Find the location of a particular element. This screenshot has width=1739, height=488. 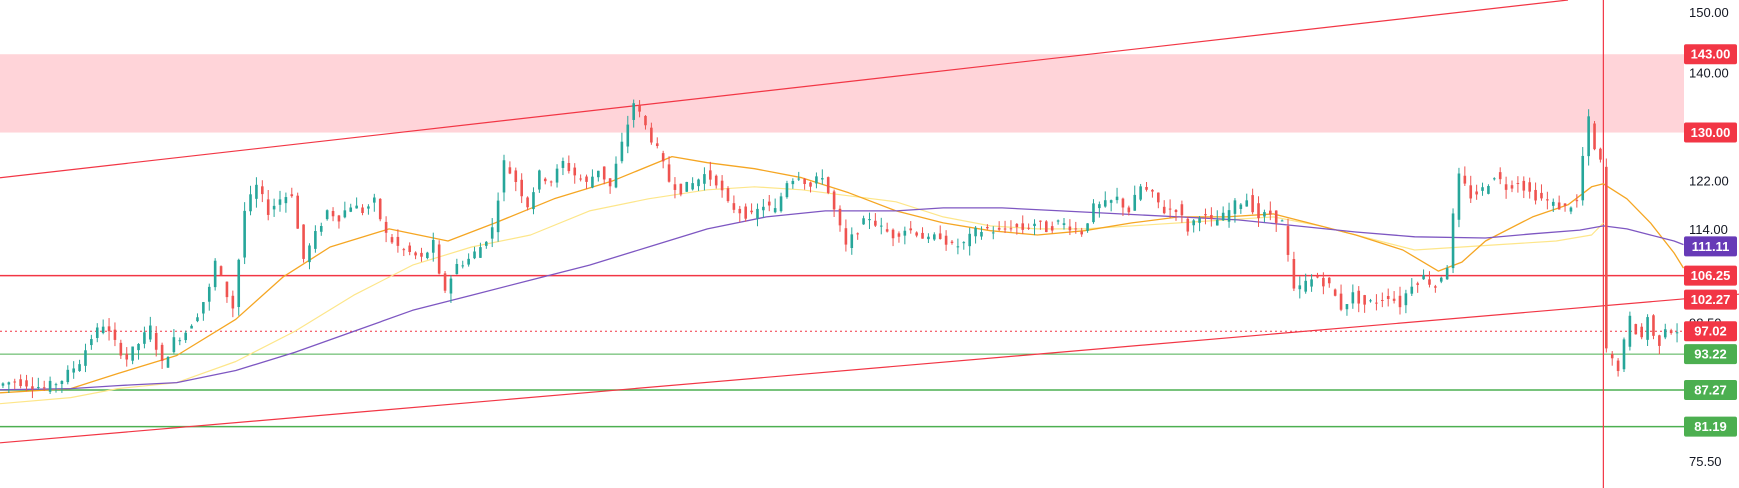

price-badge-level-87-27: 87.27 is located at coordinates (1710, 389).